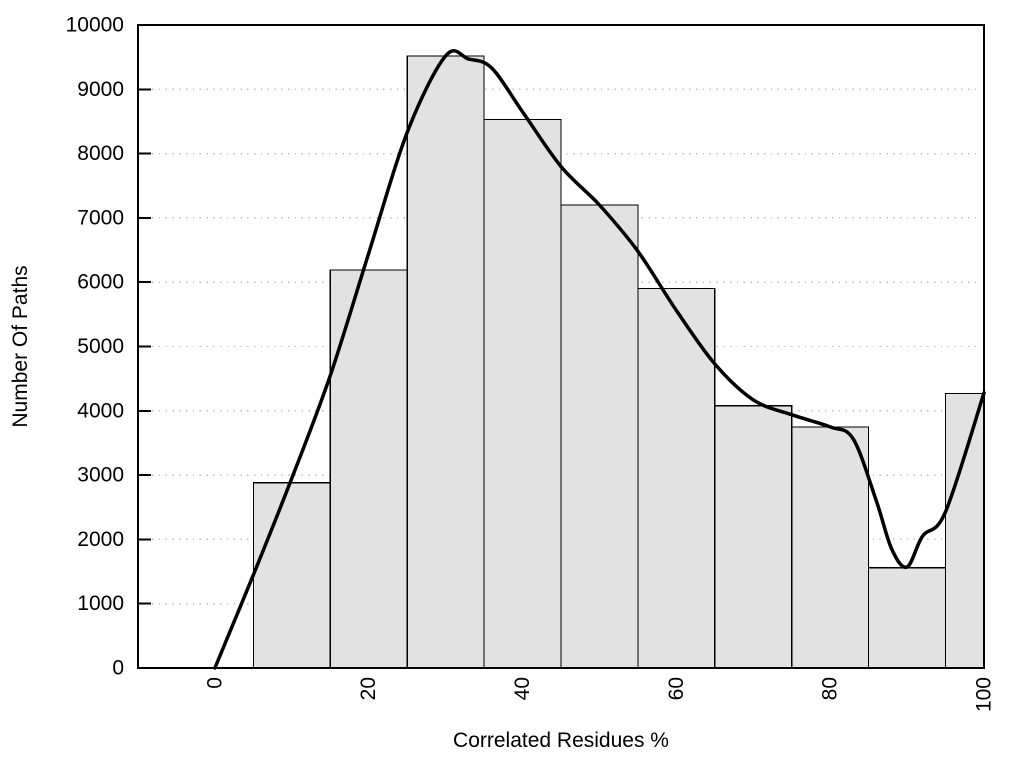 The height and width of the screenshot is (768, 1024). Describe the element at coordinates (100, 217) in the screenshot. I see `y-tick-label: 7000` at that location.